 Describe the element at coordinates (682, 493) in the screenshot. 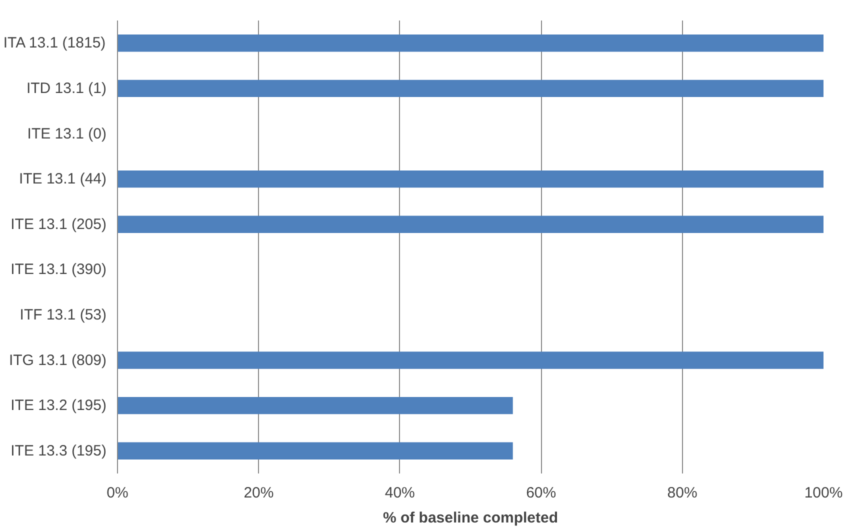

I see `x-tick-label: 80%` at that location.